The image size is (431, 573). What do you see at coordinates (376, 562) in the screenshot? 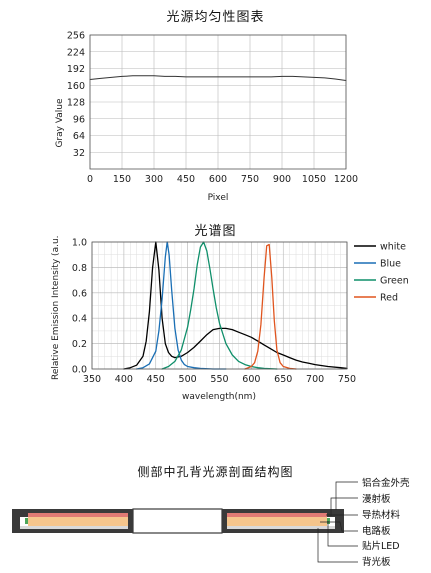
I see `label-backplate: 背光板` at bounding box center [376, 562].